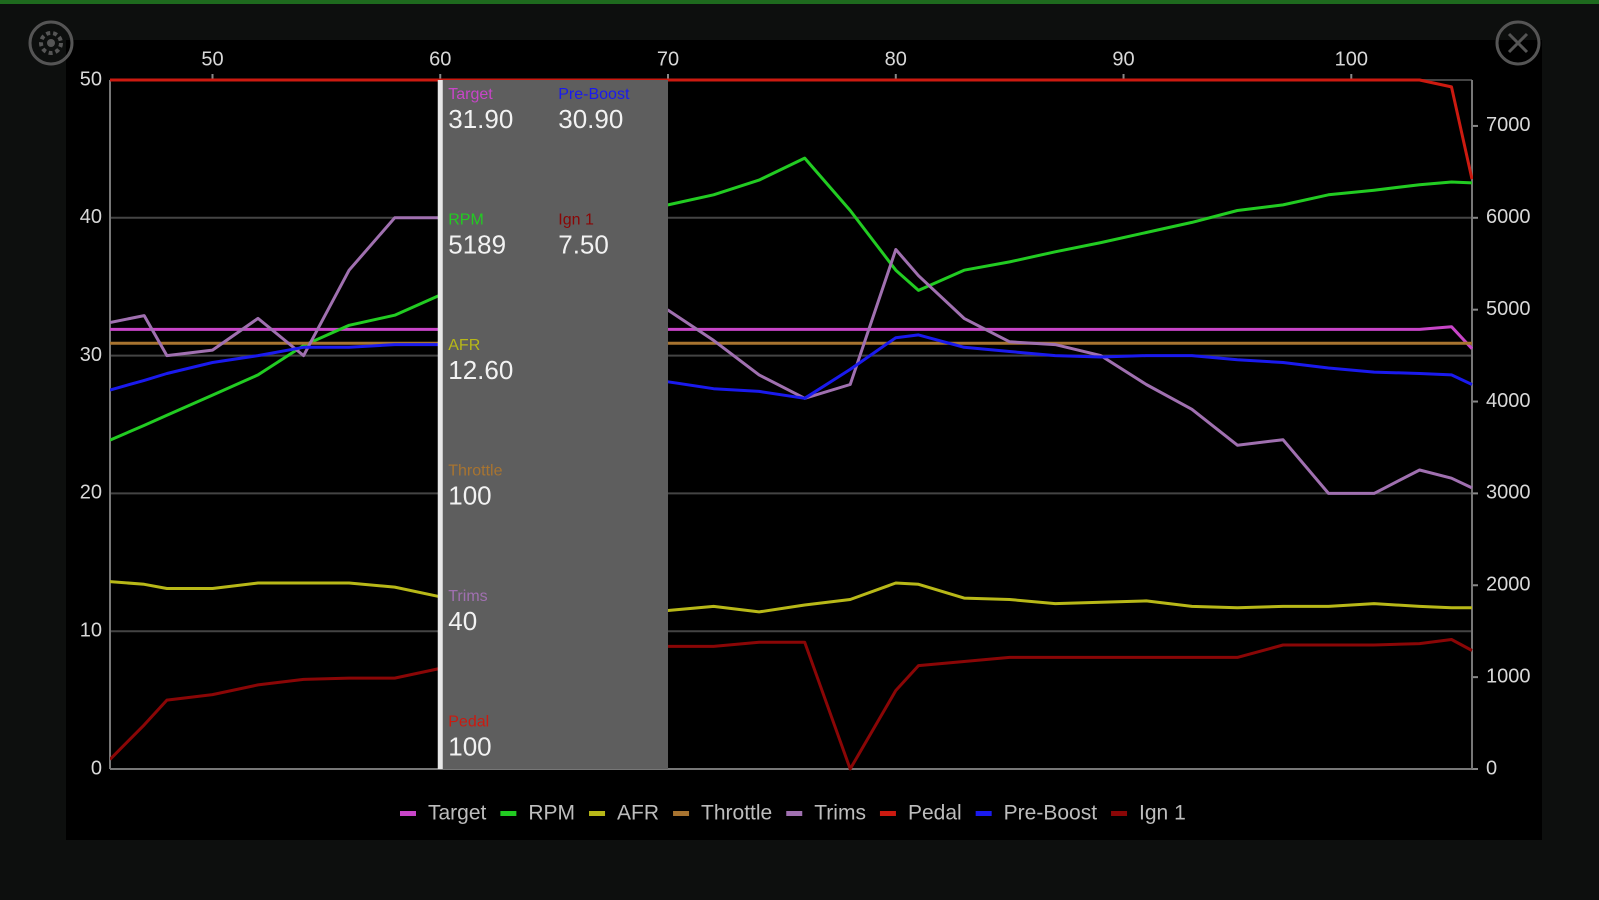 This screenshot has height=900, width=1599. What do you see at coordinates (1051, 813) in the screenshot?
I see `legend-label: Pre-Boost` at bounding box center [1051, 813].